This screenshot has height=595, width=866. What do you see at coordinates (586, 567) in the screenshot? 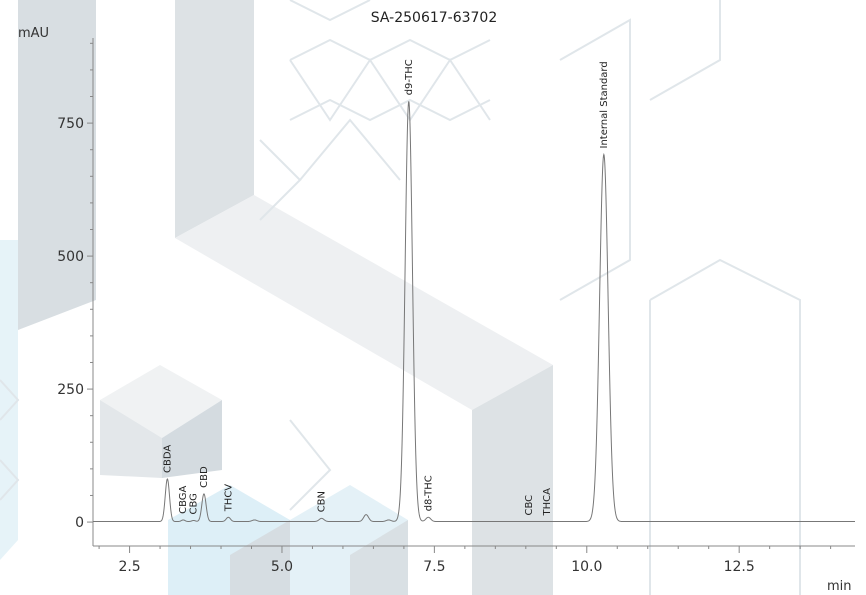
I see `x-tick-label: 10.0` at bounding box center [586, 567].